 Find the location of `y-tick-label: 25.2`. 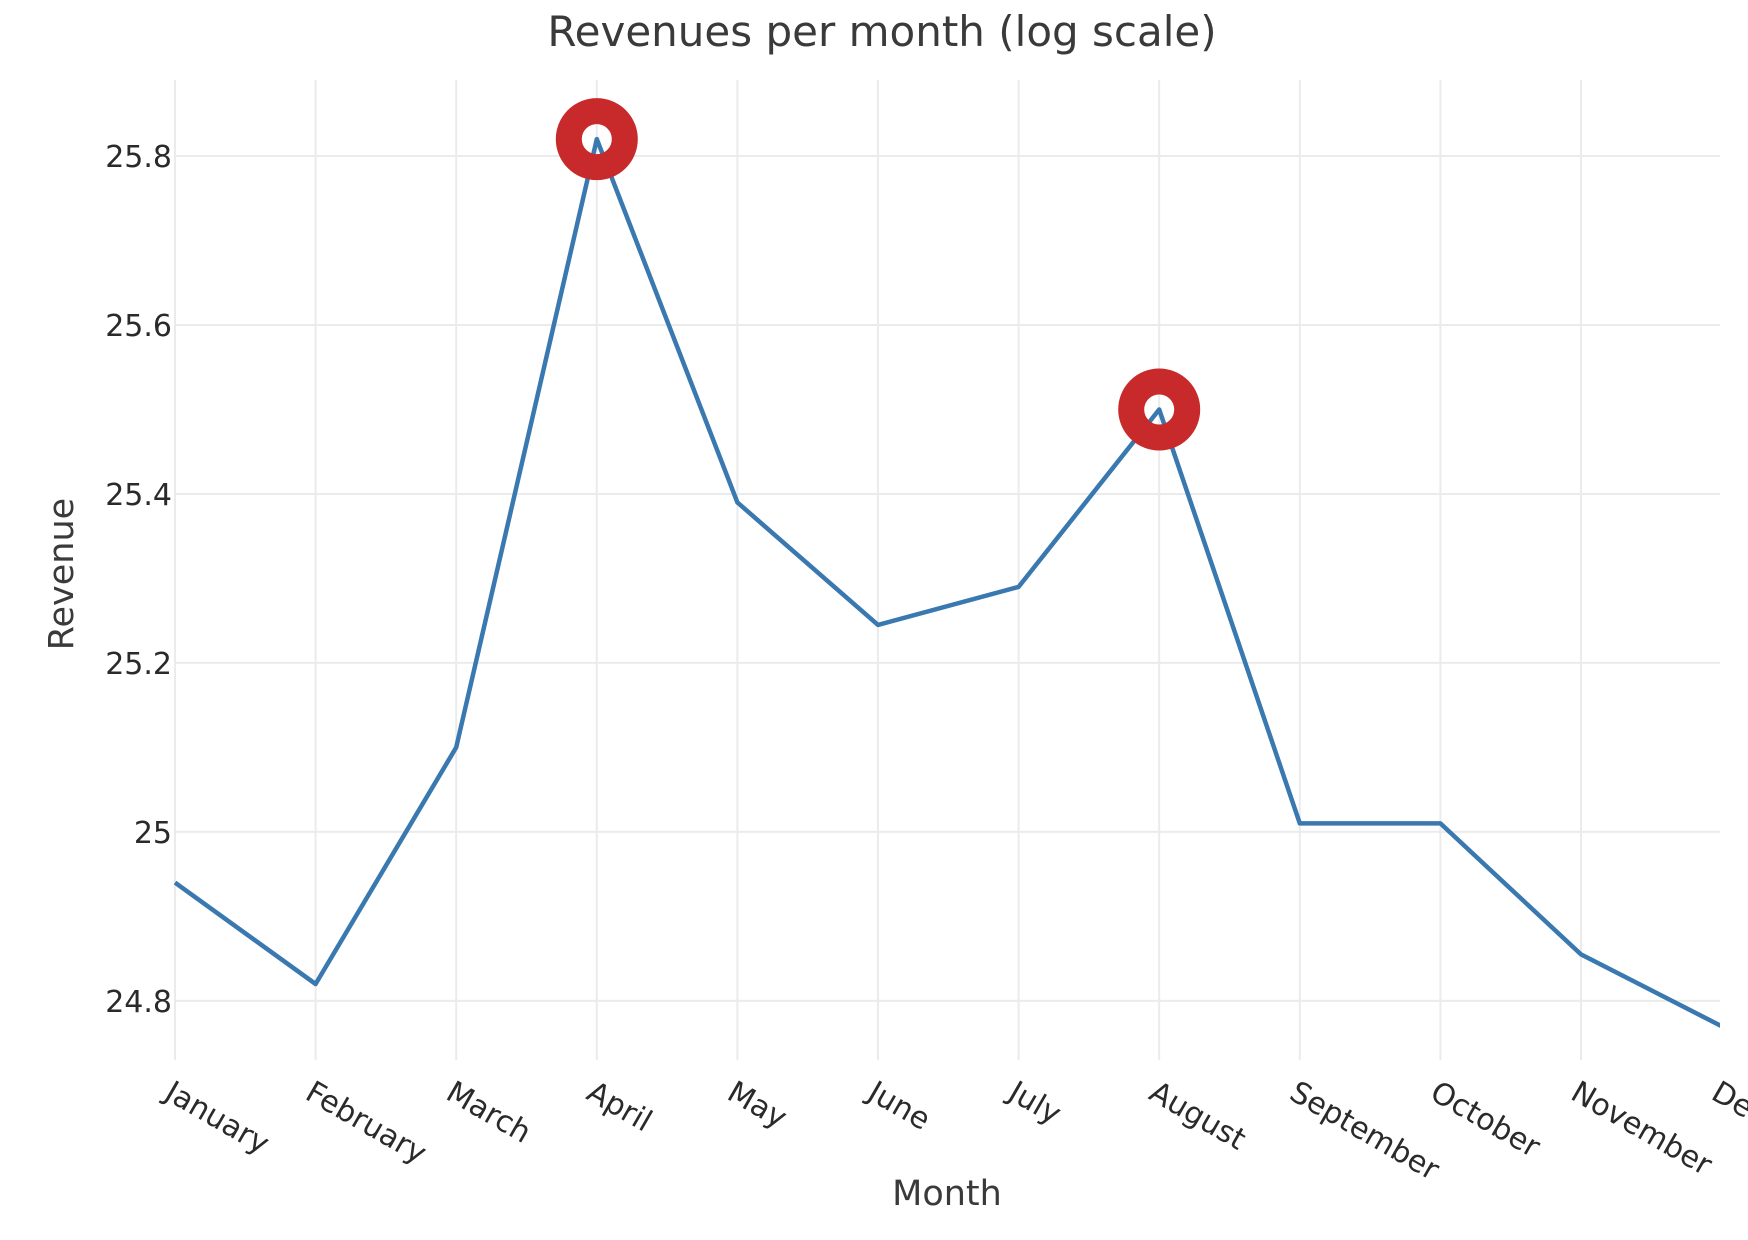

y-tick-label: 25.2 is located at coordinates (138, 664).